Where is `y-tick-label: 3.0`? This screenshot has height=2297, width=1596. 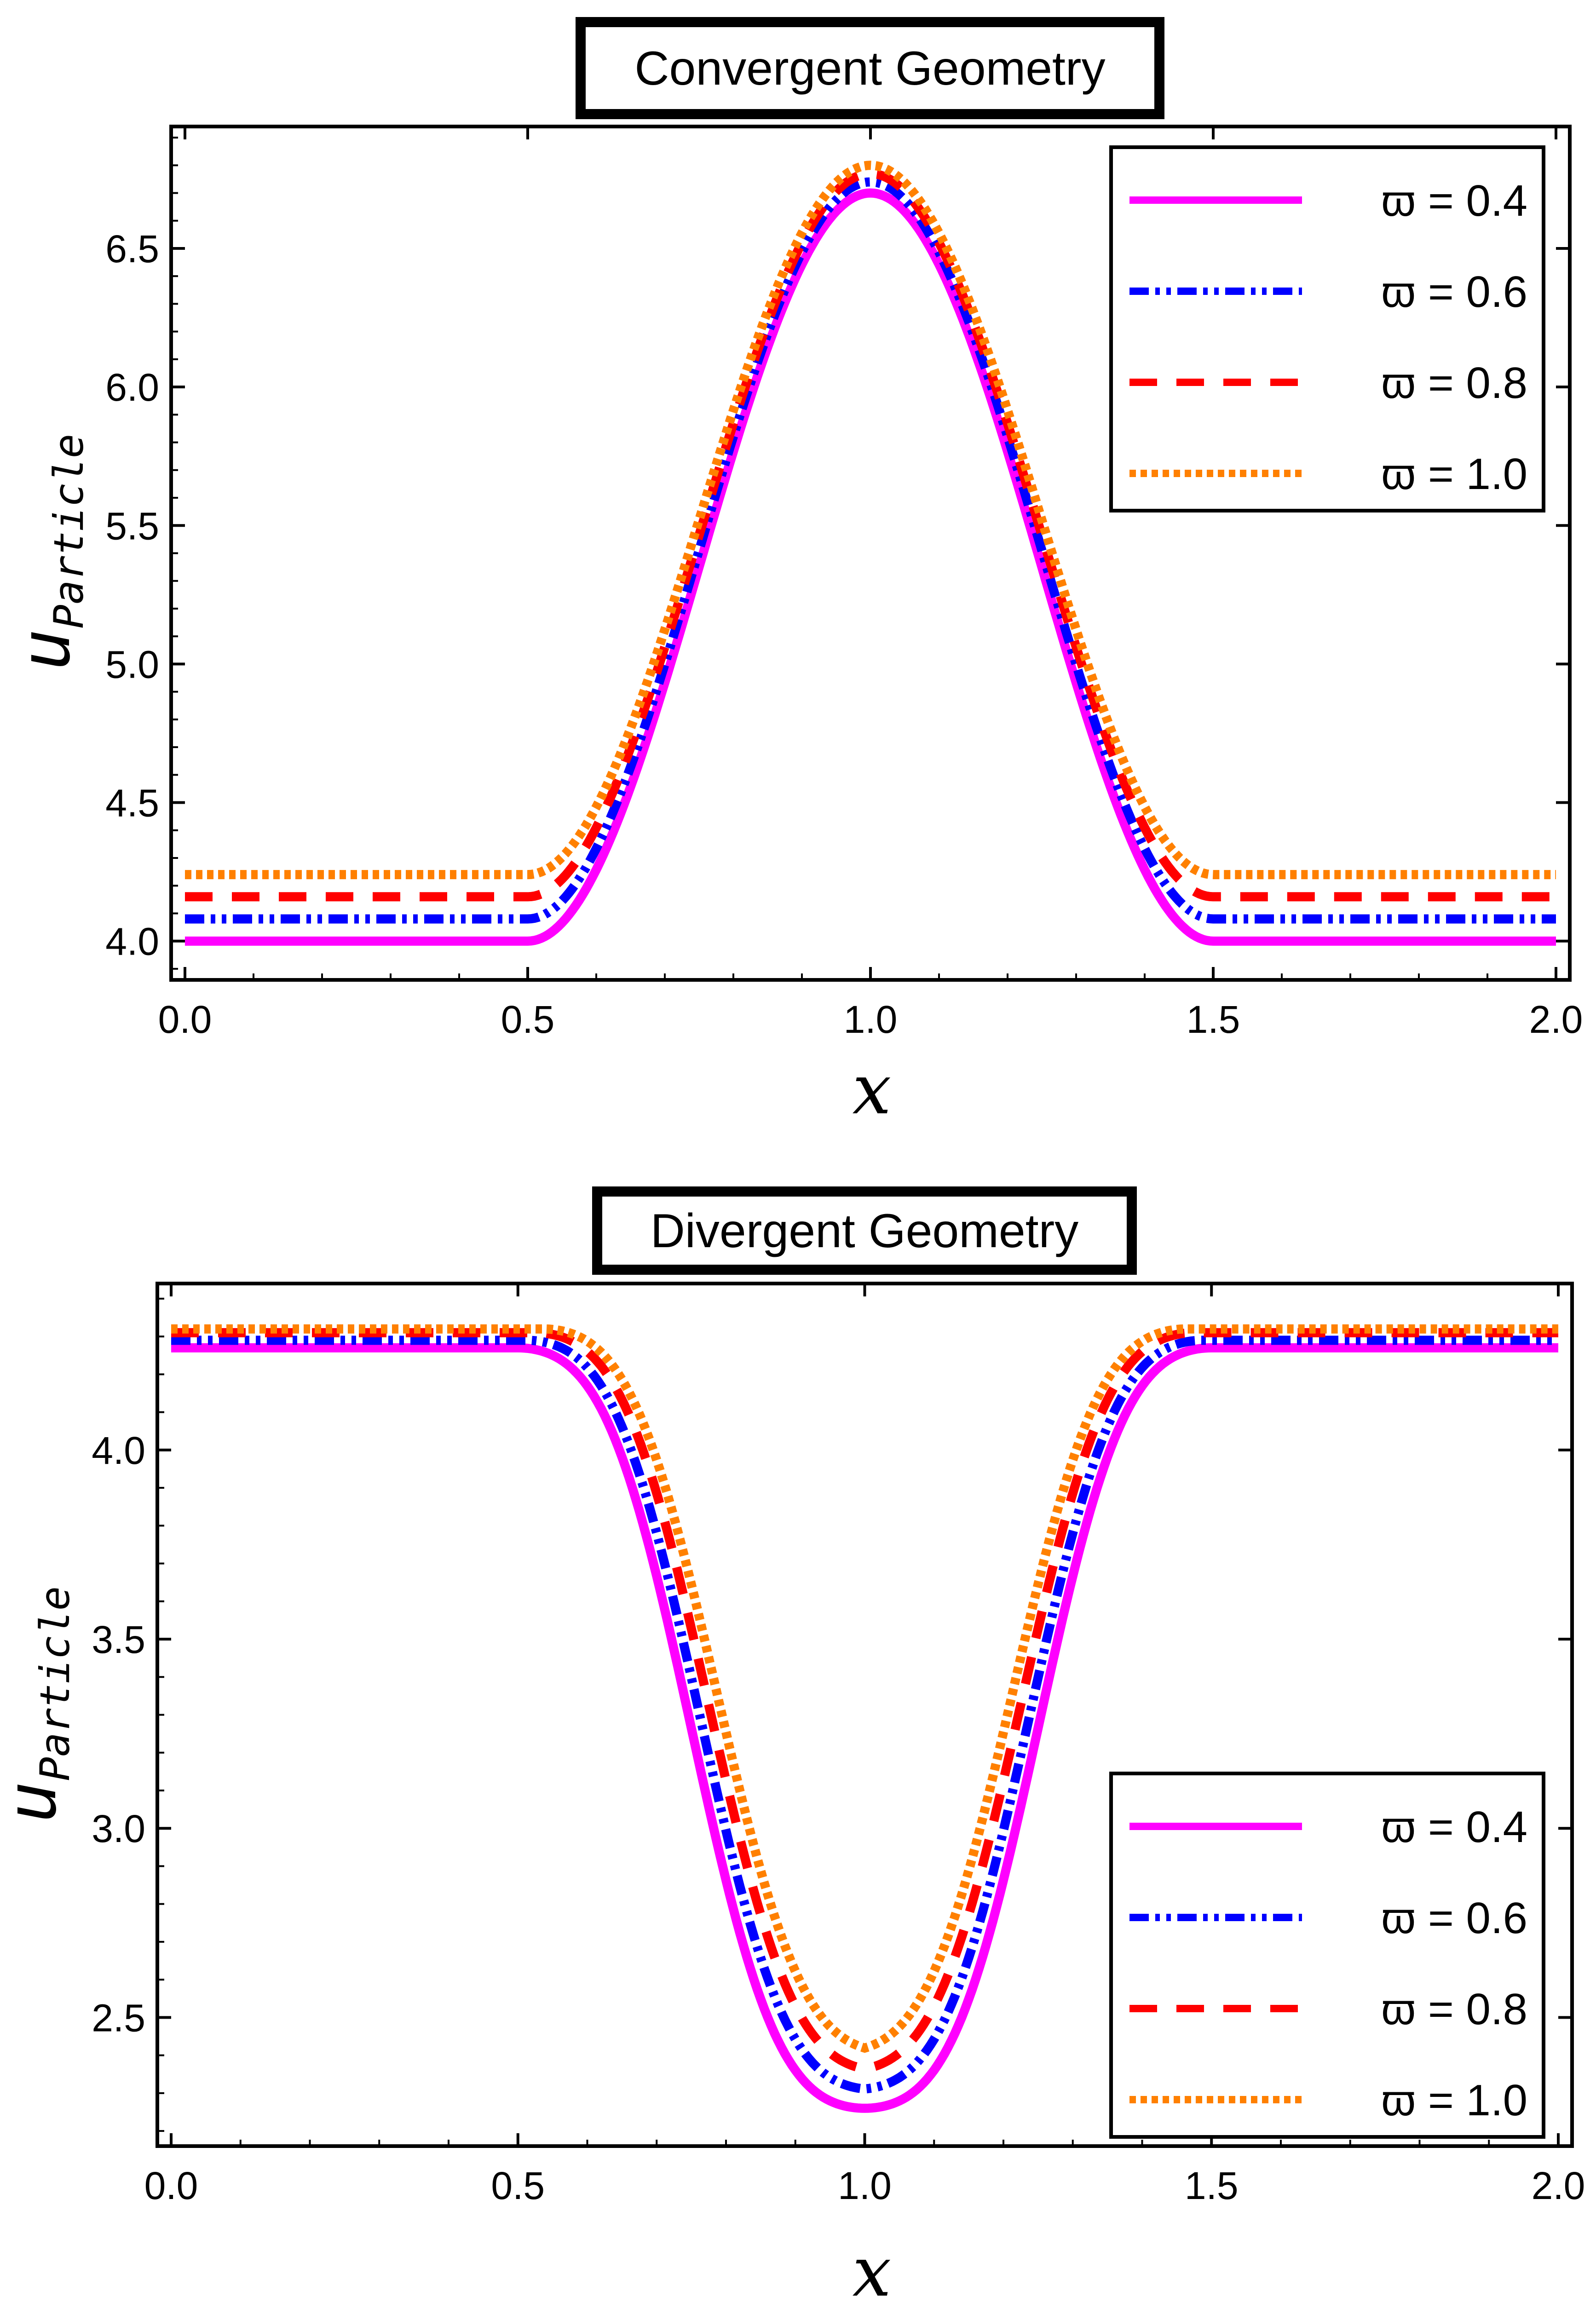
y-tick-label: 3.0 is located at coordinates (118, 1828).